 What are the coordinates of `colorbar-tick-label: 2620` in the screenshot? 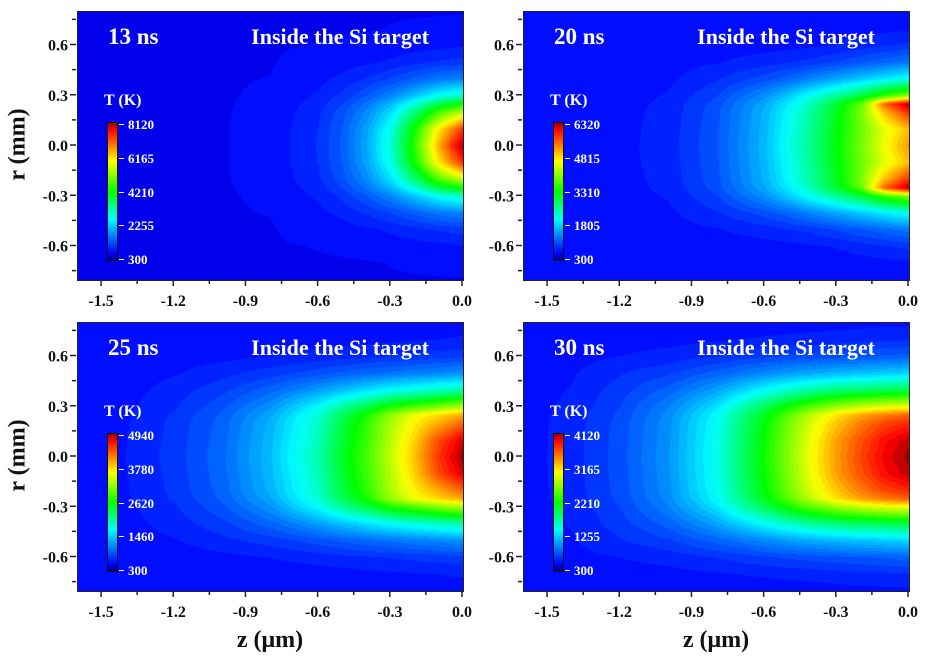 It's located at (141, 503).